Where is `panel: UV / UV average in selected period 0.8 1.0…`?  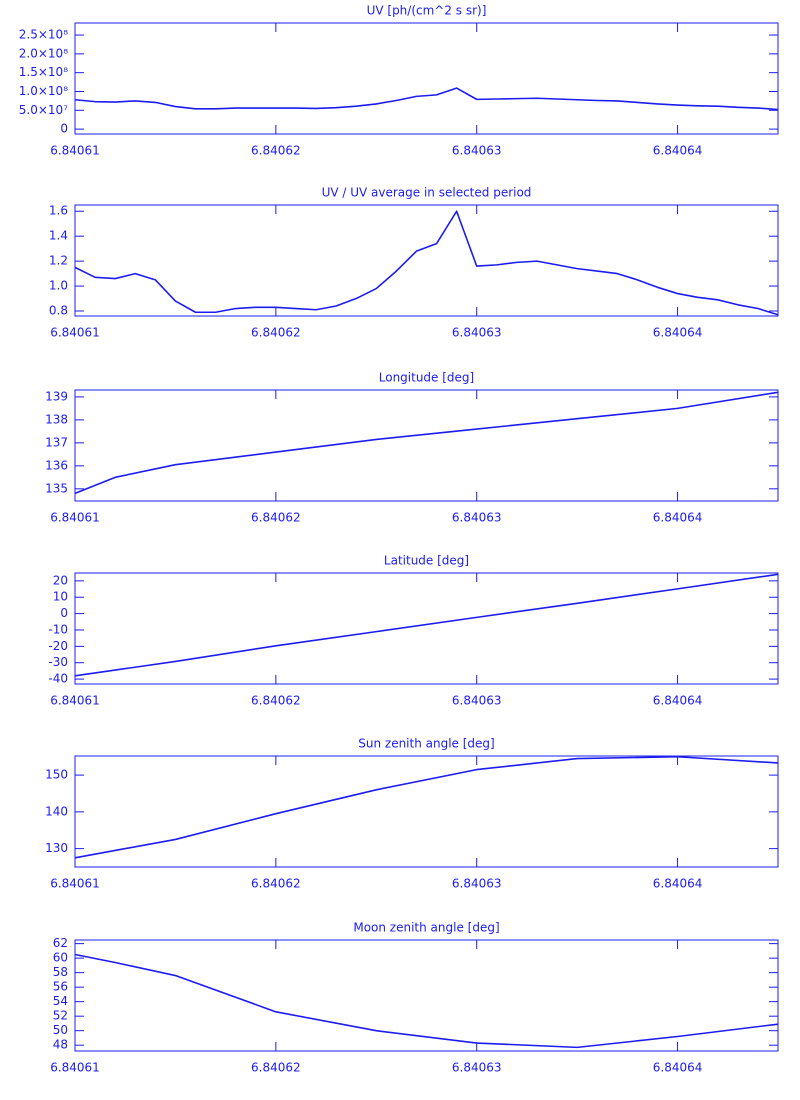
panel: UV / UV average in selected period 0.8 1.0… is located at coordinates (414, 263).